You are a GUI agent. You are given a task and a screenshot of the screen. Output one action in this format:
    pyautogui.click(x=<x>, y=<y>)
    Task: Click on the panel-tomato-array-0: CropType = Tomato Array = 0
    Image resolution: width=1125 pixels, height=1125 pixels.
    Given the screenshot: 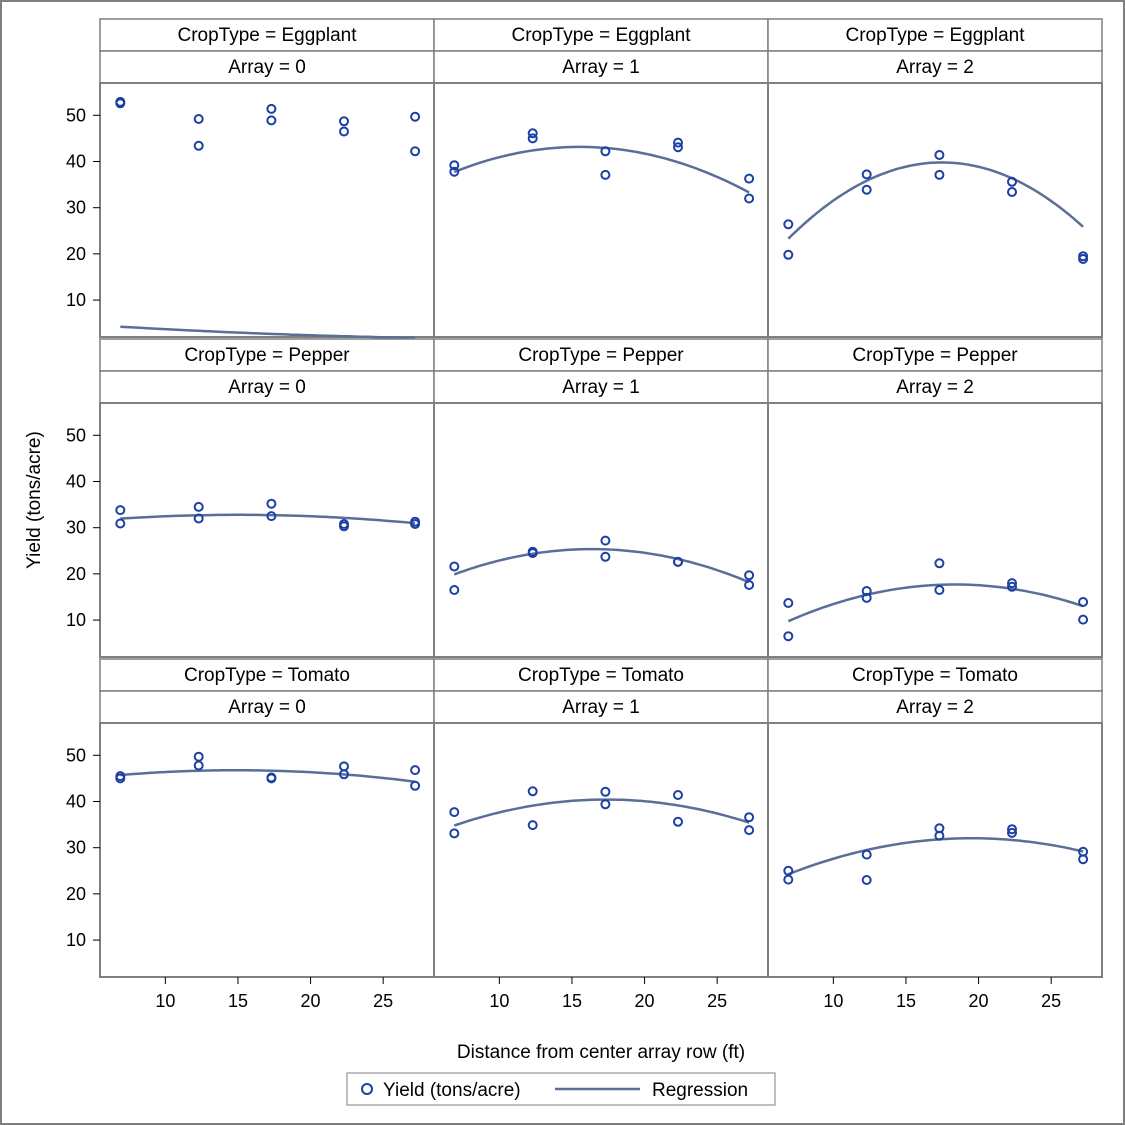 What is the action you would take?
    pyautogui.click(x=267, y=818)
    